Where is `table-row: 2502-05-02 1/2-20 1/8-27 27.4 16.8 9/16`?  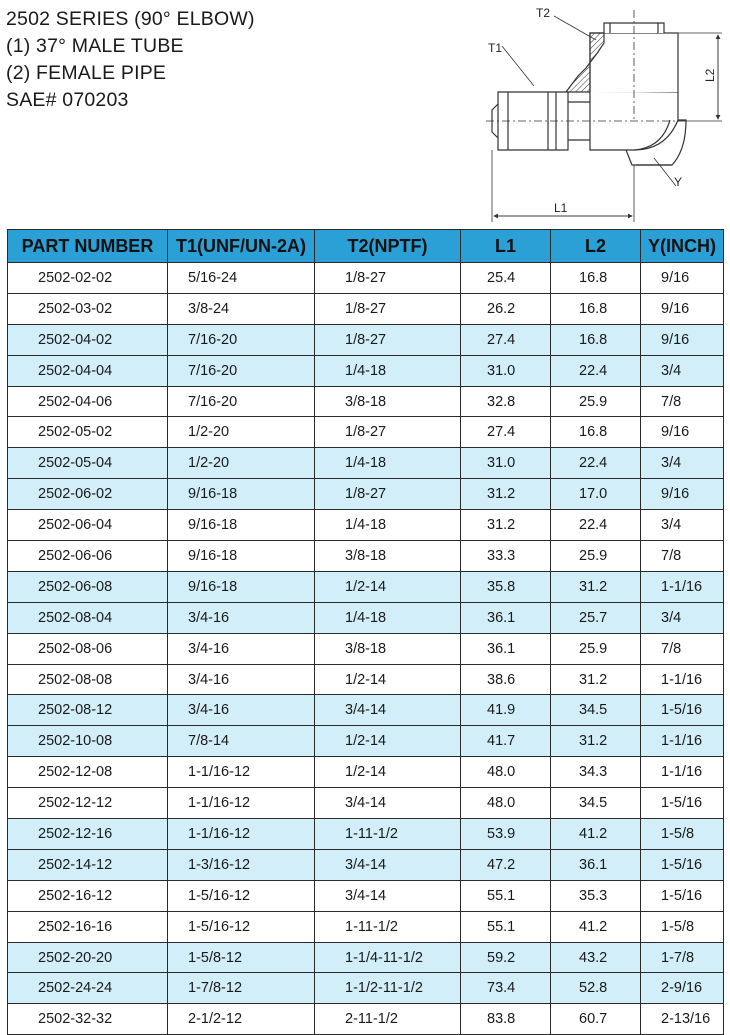 table-row: 2502-05-02 1/2-20 1/8-27 27.4 16.8 9/16 is located at coordinates (365, 432).